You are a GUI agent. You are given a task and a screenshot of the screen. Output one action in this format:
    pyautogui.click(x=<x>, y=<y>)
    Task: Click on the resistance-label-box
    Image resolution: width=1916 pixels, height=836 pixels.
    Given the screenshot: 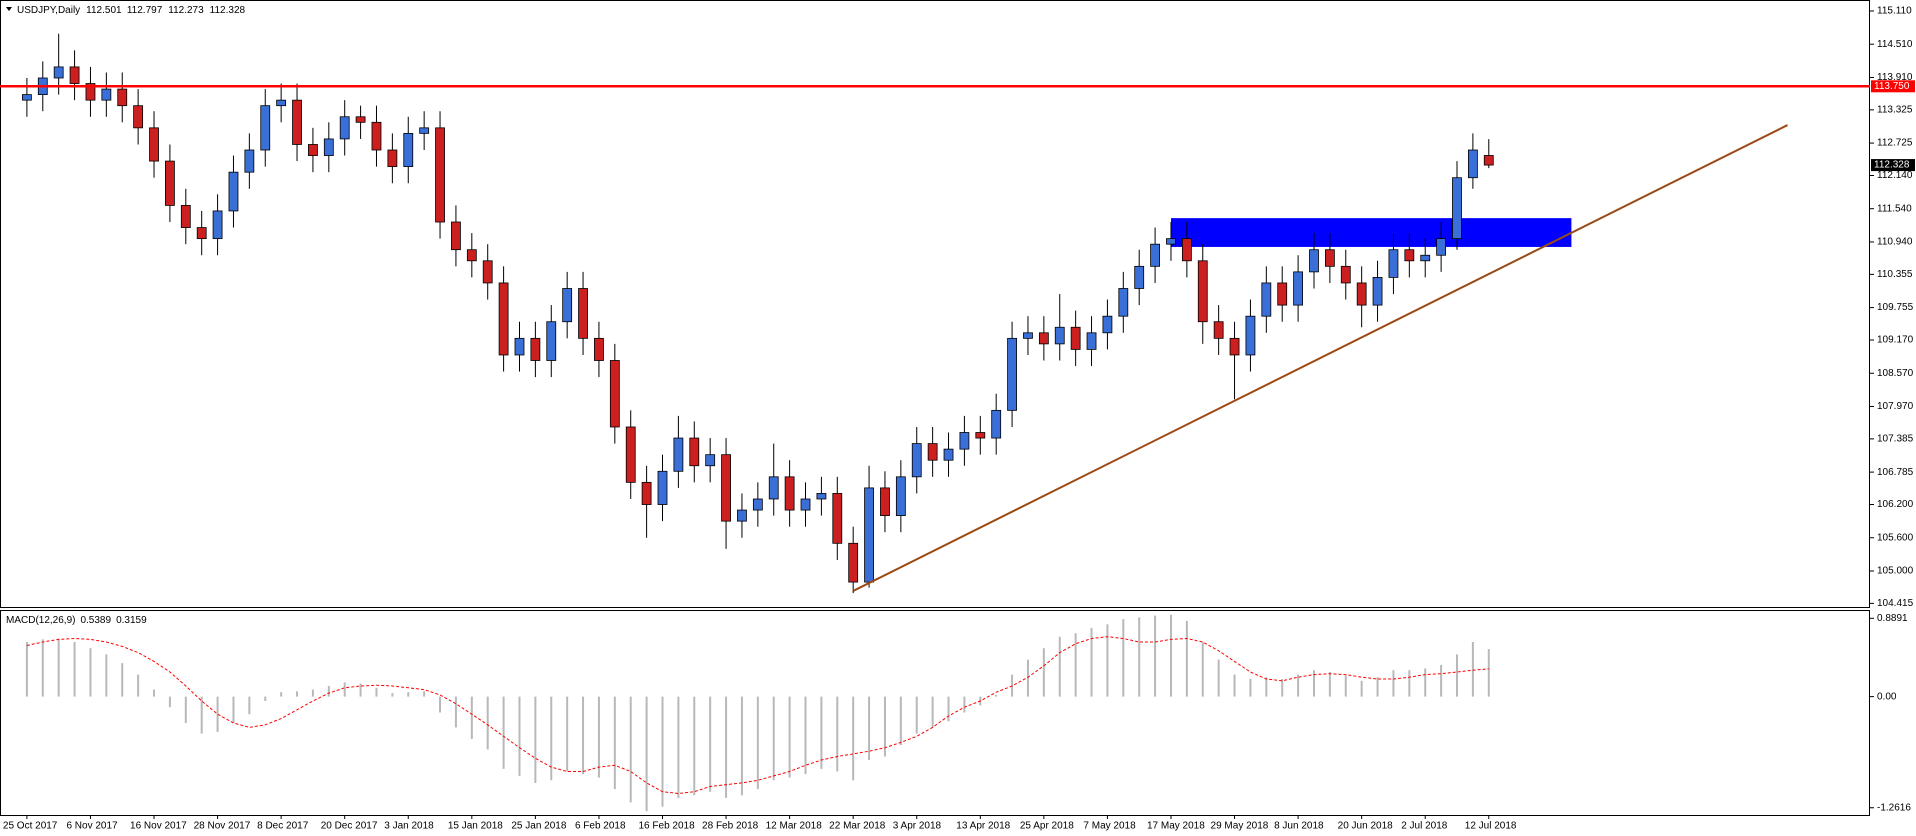 What is the action you would take?
    pyautogui.click(x=1893, y=86)
    